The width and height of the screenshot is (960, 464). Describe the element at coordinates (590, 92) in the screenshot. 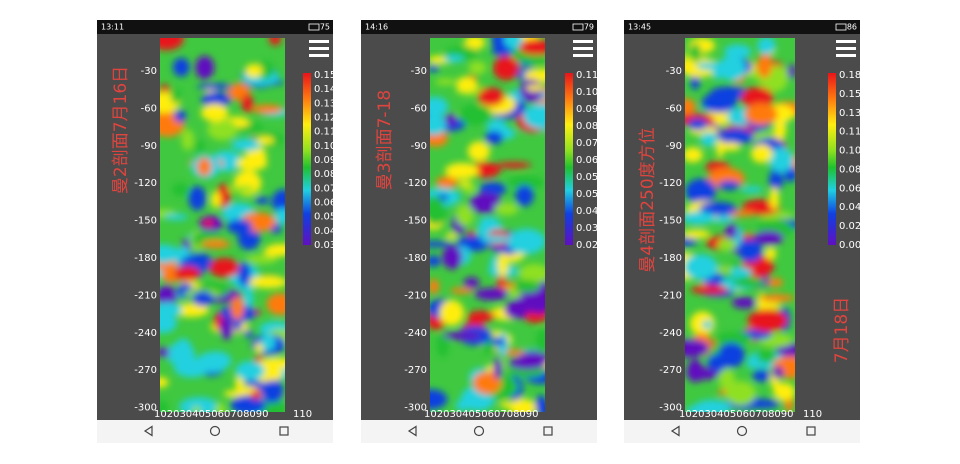

I see `colorbar-label: 0.104` at that location.